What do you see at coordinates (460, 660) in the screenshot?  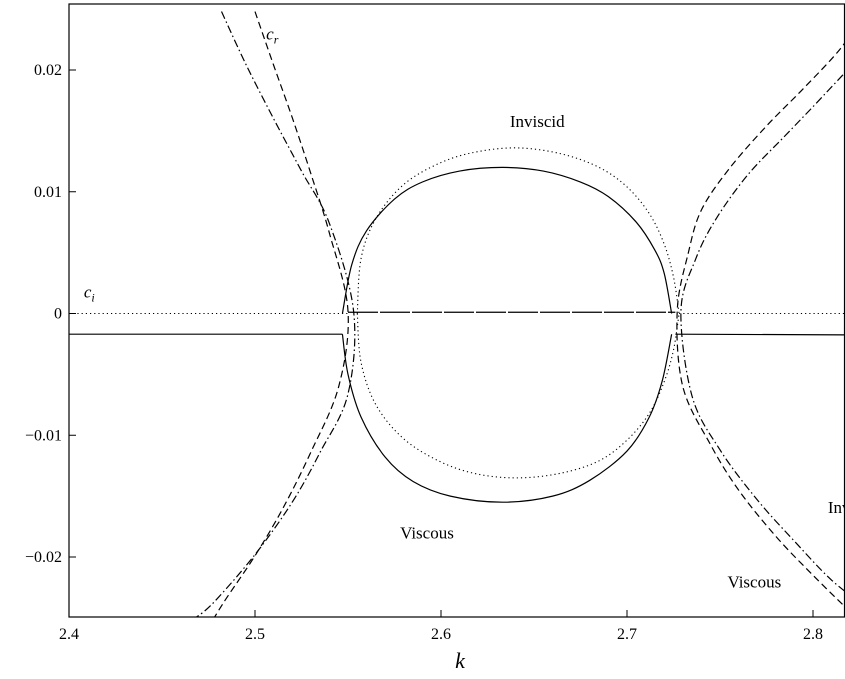 I see `x-axis-label: k` at bounding box center [460, 660].